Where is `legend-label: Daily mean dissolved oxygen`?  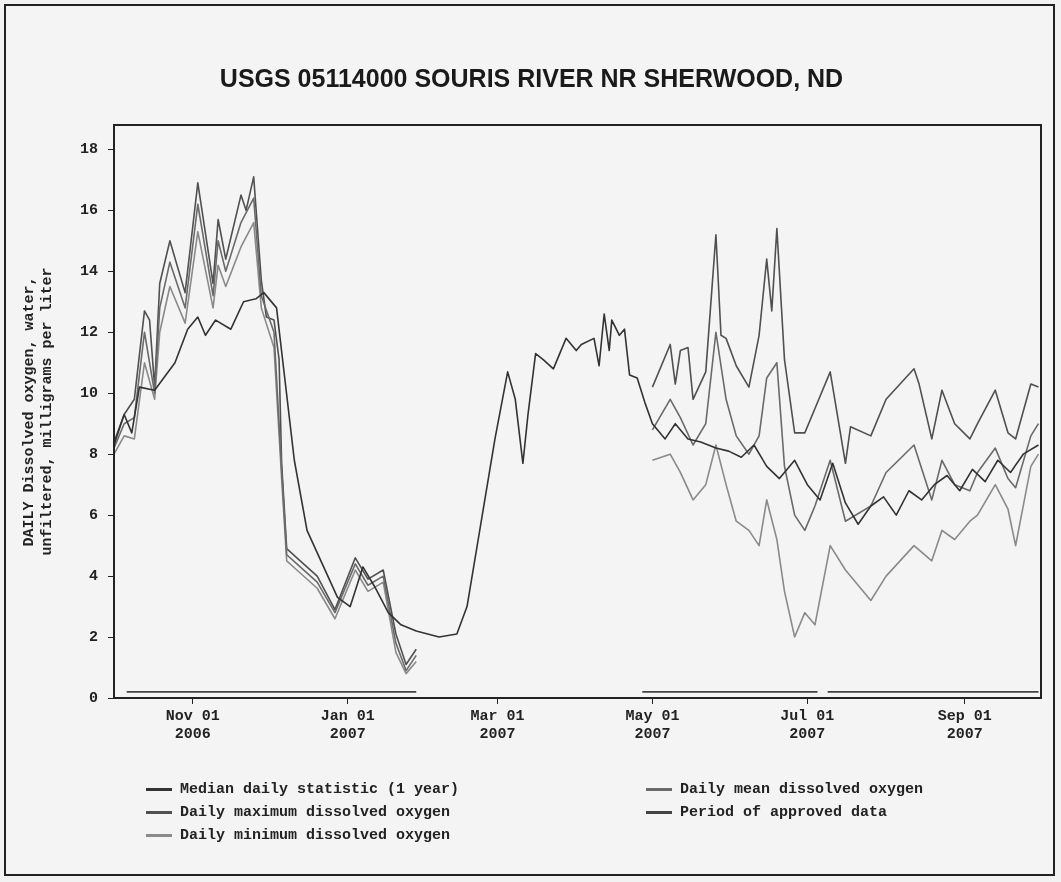 legend-label: Daily mean dissolved oxygen is located at coordinates (802, 789).